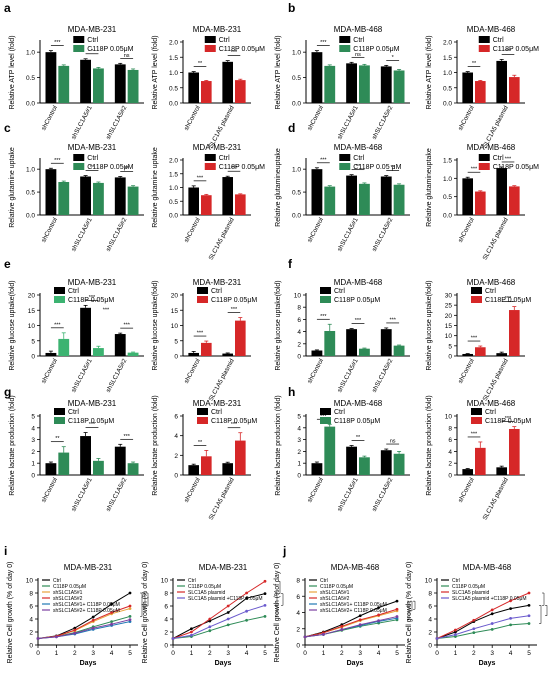  Describe the element at coordinates (449, 417) in the screenshot. I see `y-tick-label: 10` at that location.